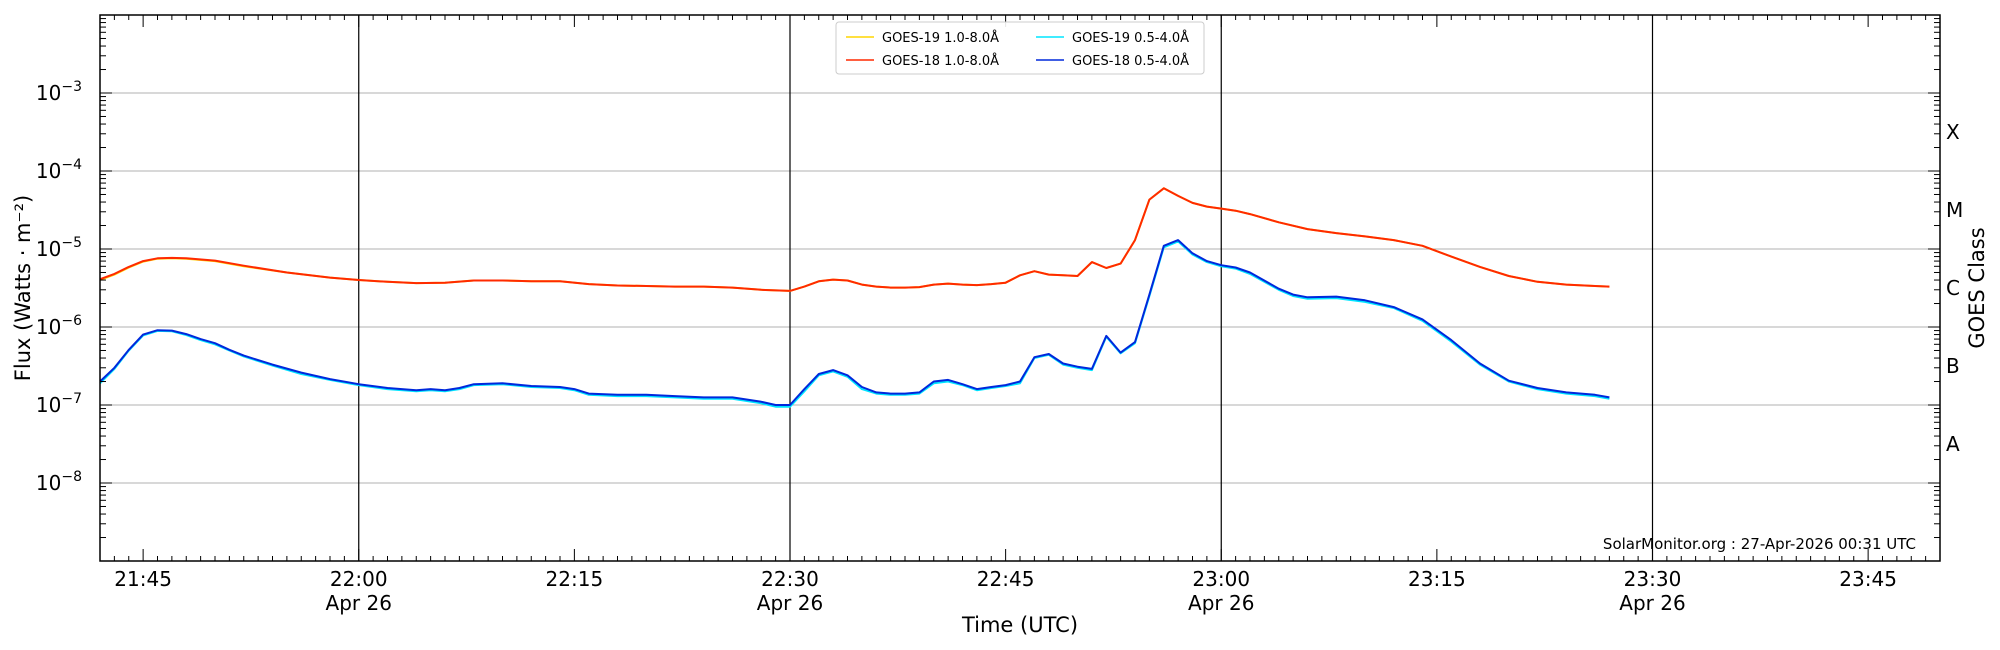 The image size is (2000, 650). I want to click on x-tick-label: 23:45, so click(1868, 579).